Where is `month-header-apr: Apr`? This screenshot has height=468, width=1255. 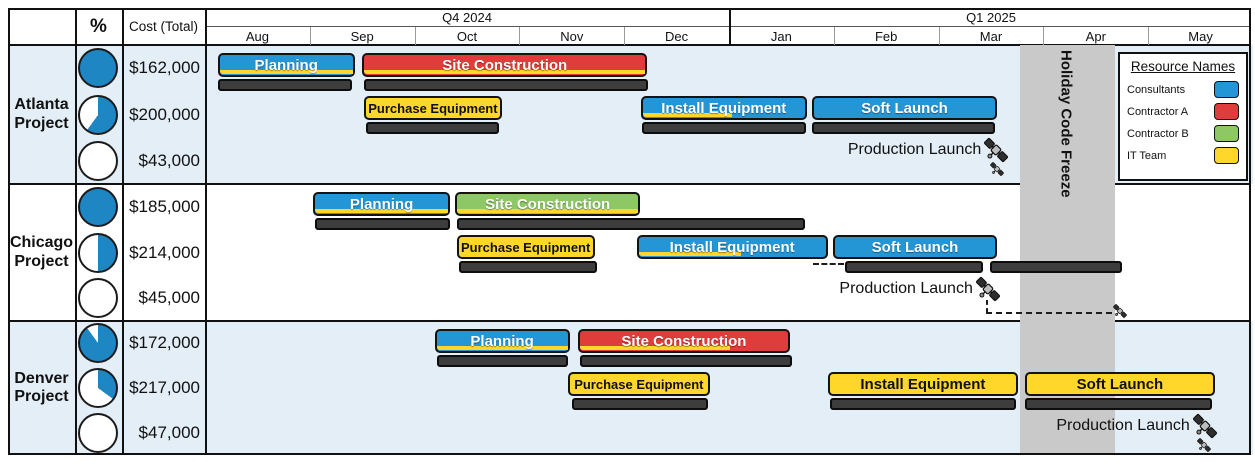 month-header-apr: Apr is located at coordinates (1095, 36).